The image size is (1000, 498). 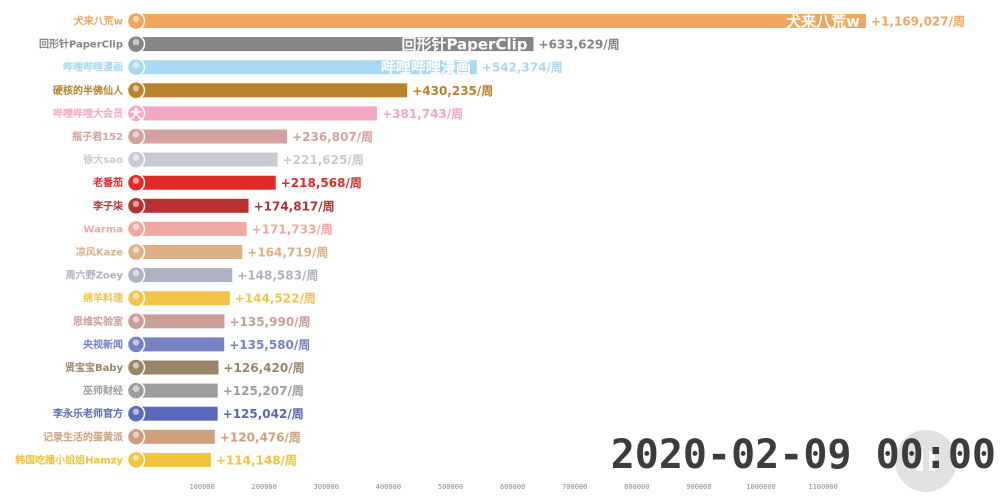 What do you see at coordinates (260, 437) in the screenshot?
I see `value-label: +120,476/周` at bounding box center [260, 437].